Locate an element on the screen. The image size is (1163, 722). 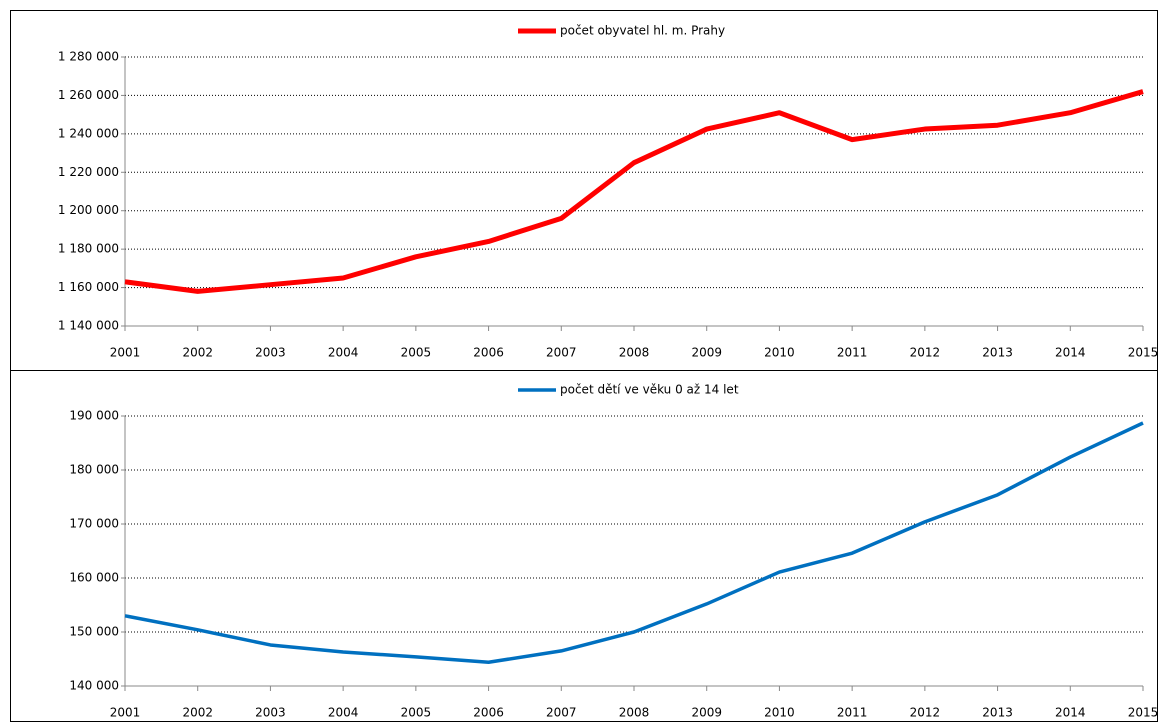
y-tick-label: 140 000 is located at coordinates (94, 686).